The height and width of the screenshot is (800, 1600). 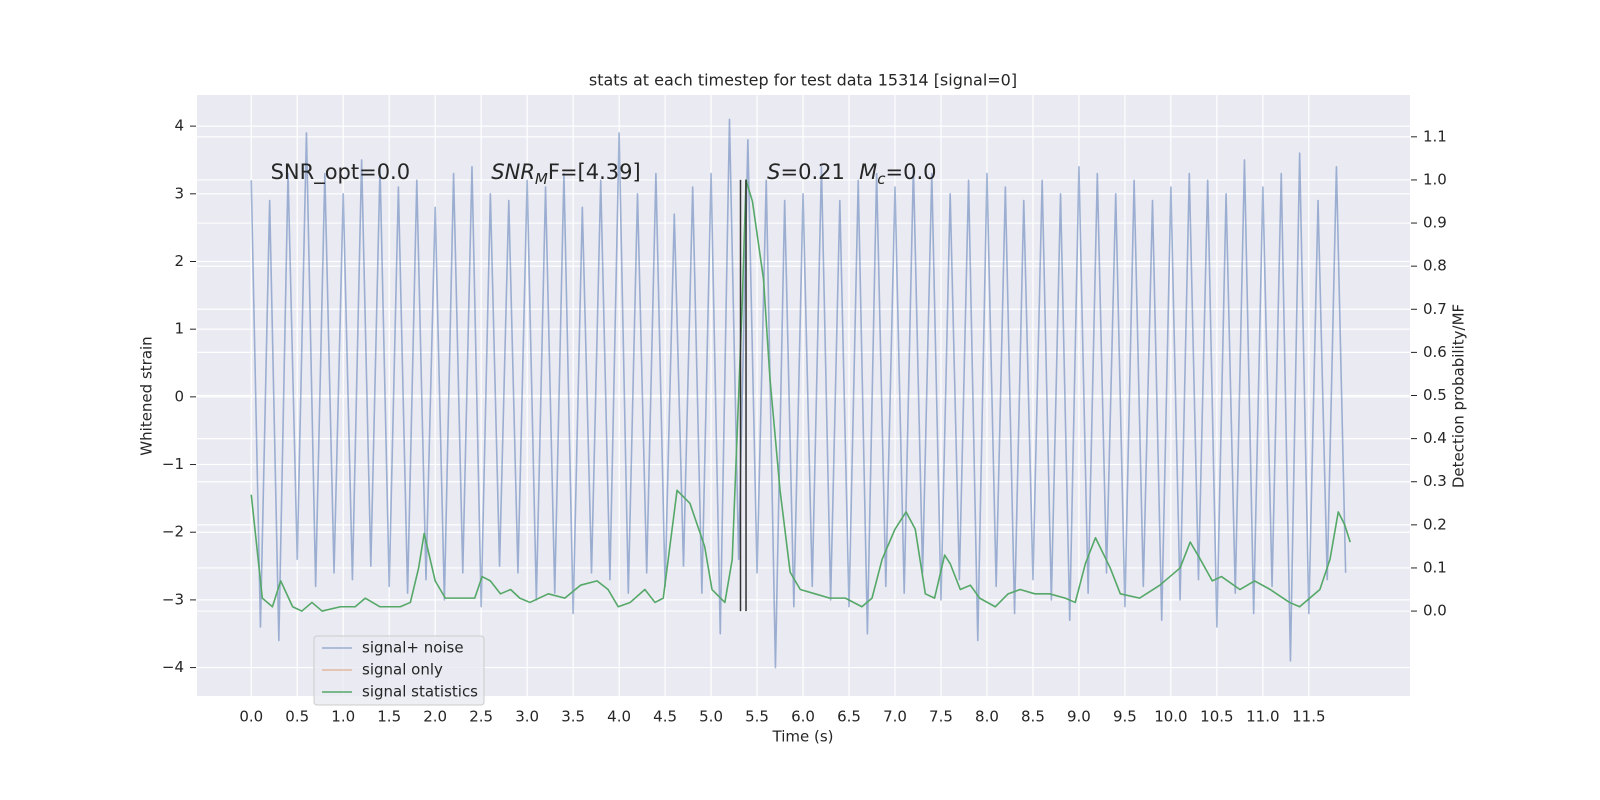 What do you see at coordinates (1435, 567) in the screenshot?
I see `y2-tick-label: 0.1` at bounding box center [1435, 567].